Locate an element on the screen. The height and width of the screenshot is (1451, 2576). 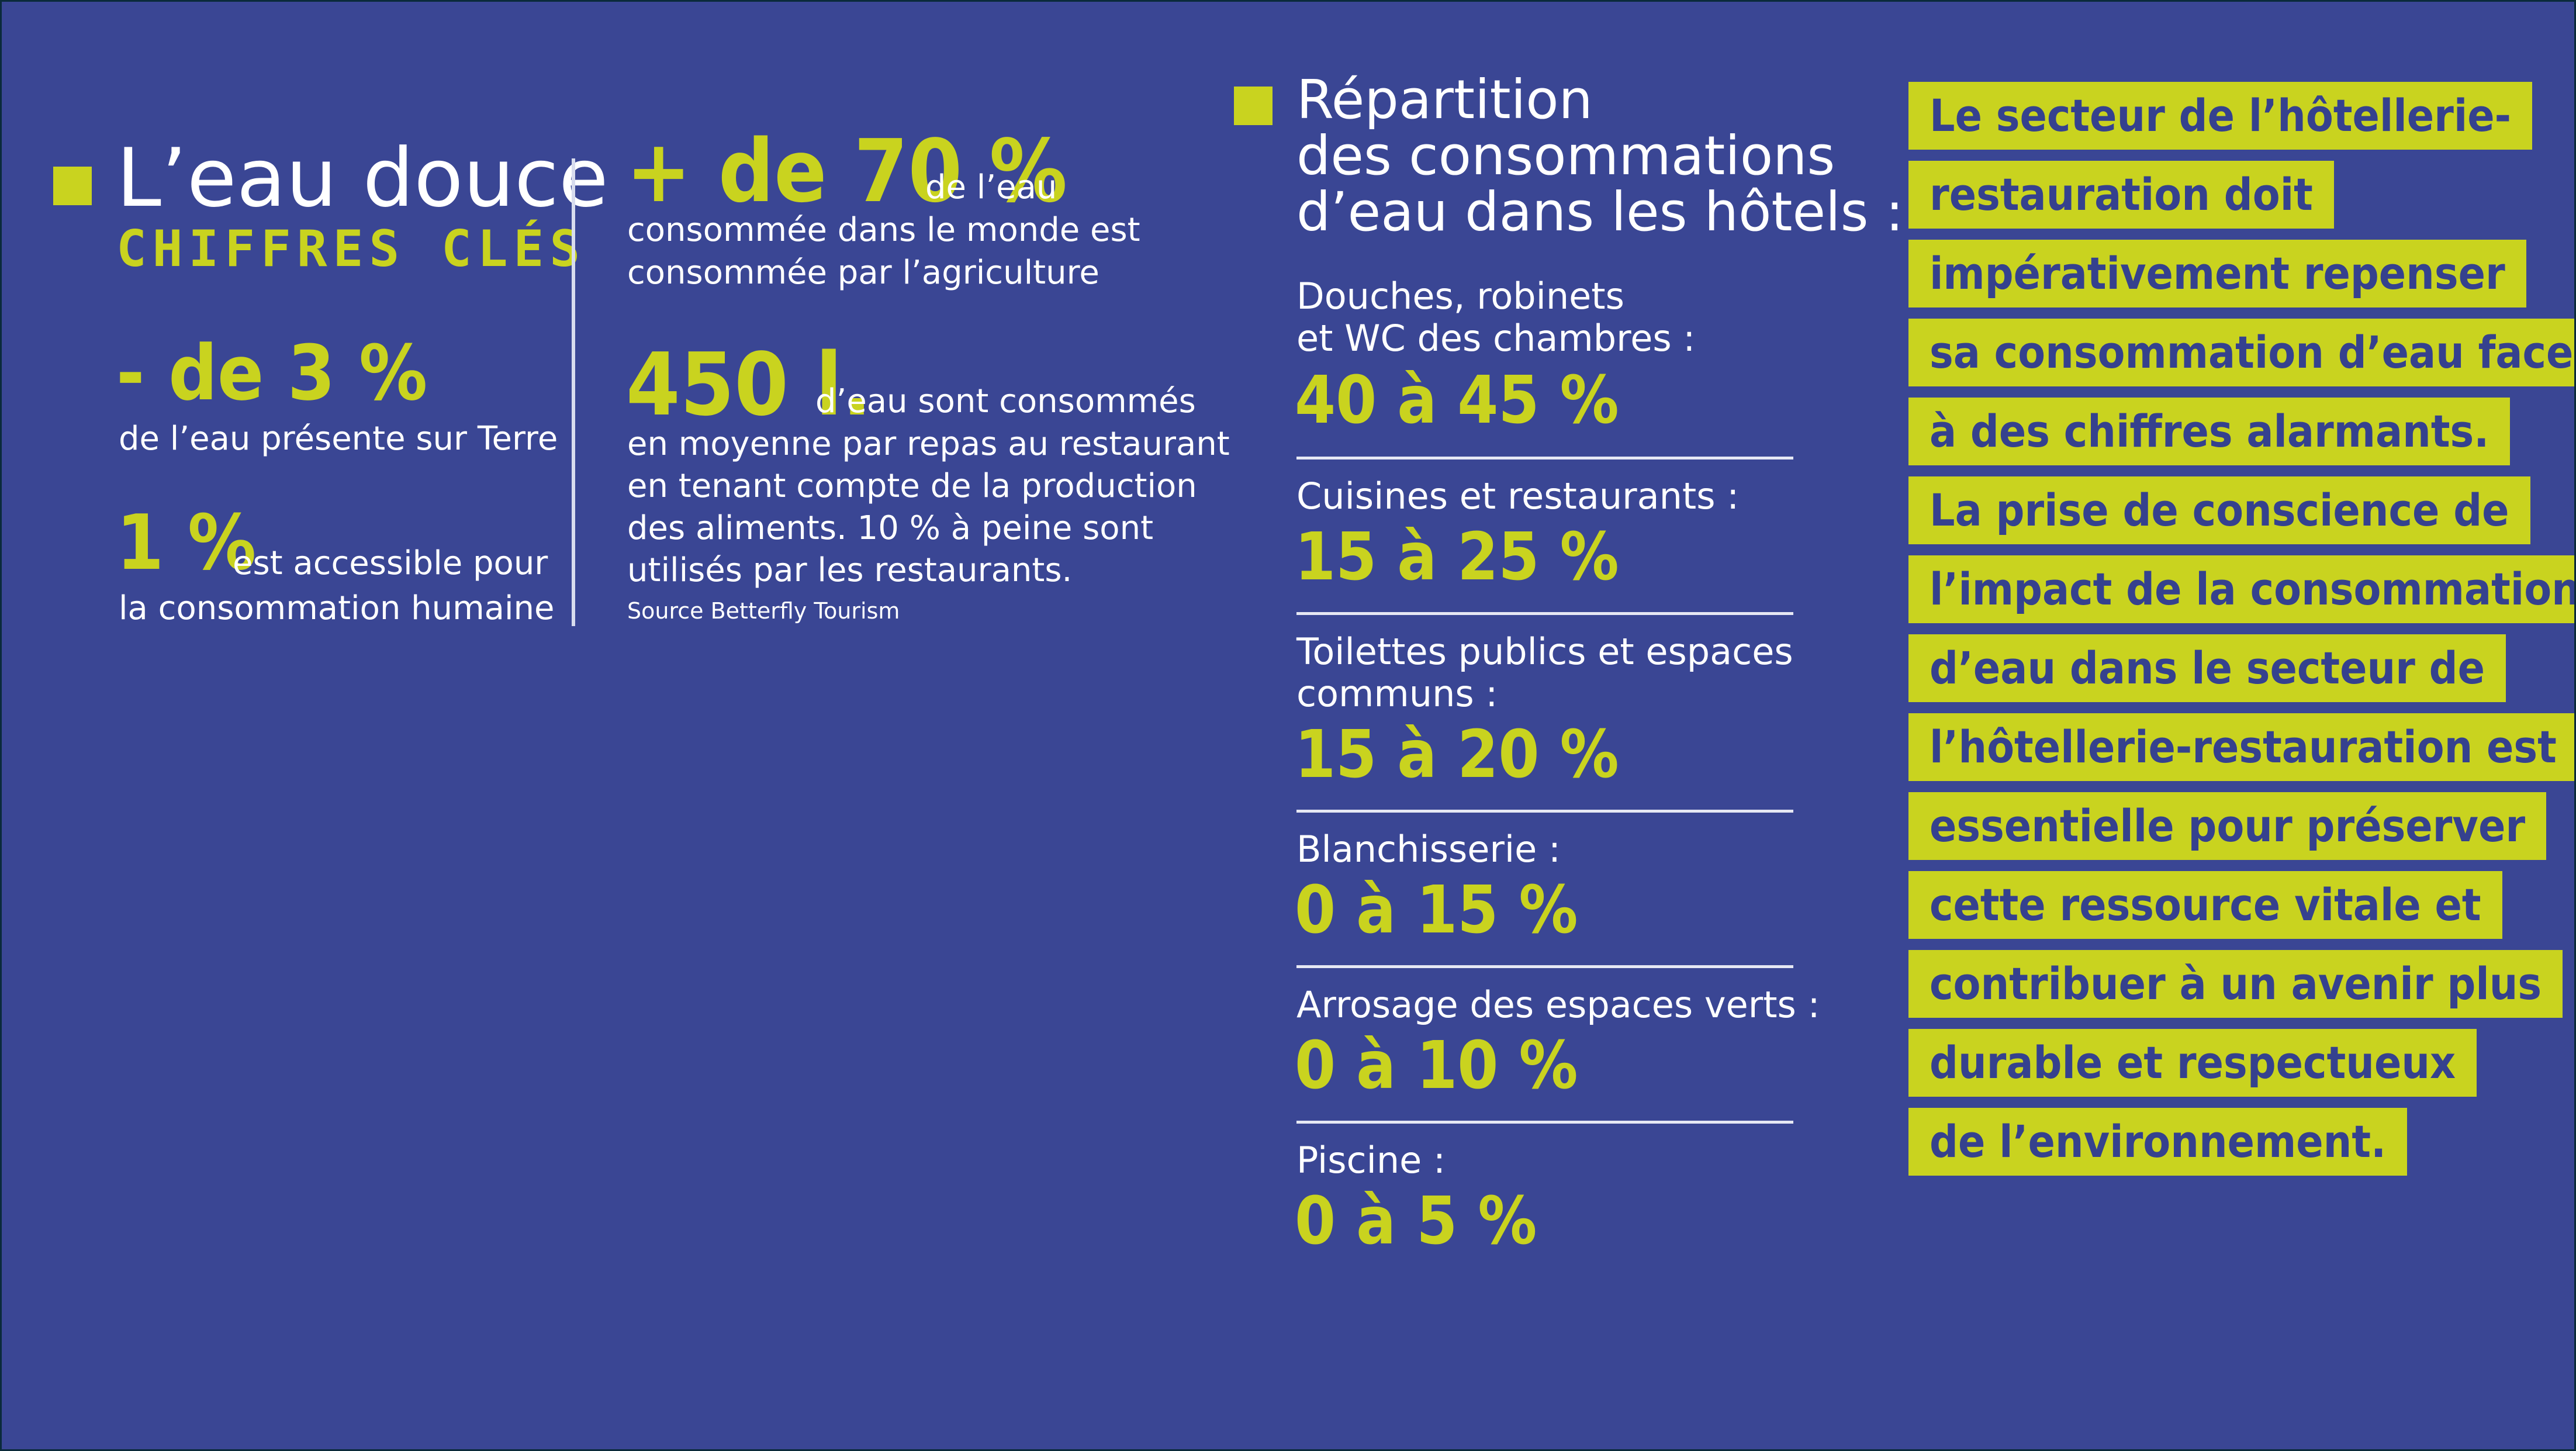
repartition-item-label: Blanchisserie : is located at coordinates (1428, 849).